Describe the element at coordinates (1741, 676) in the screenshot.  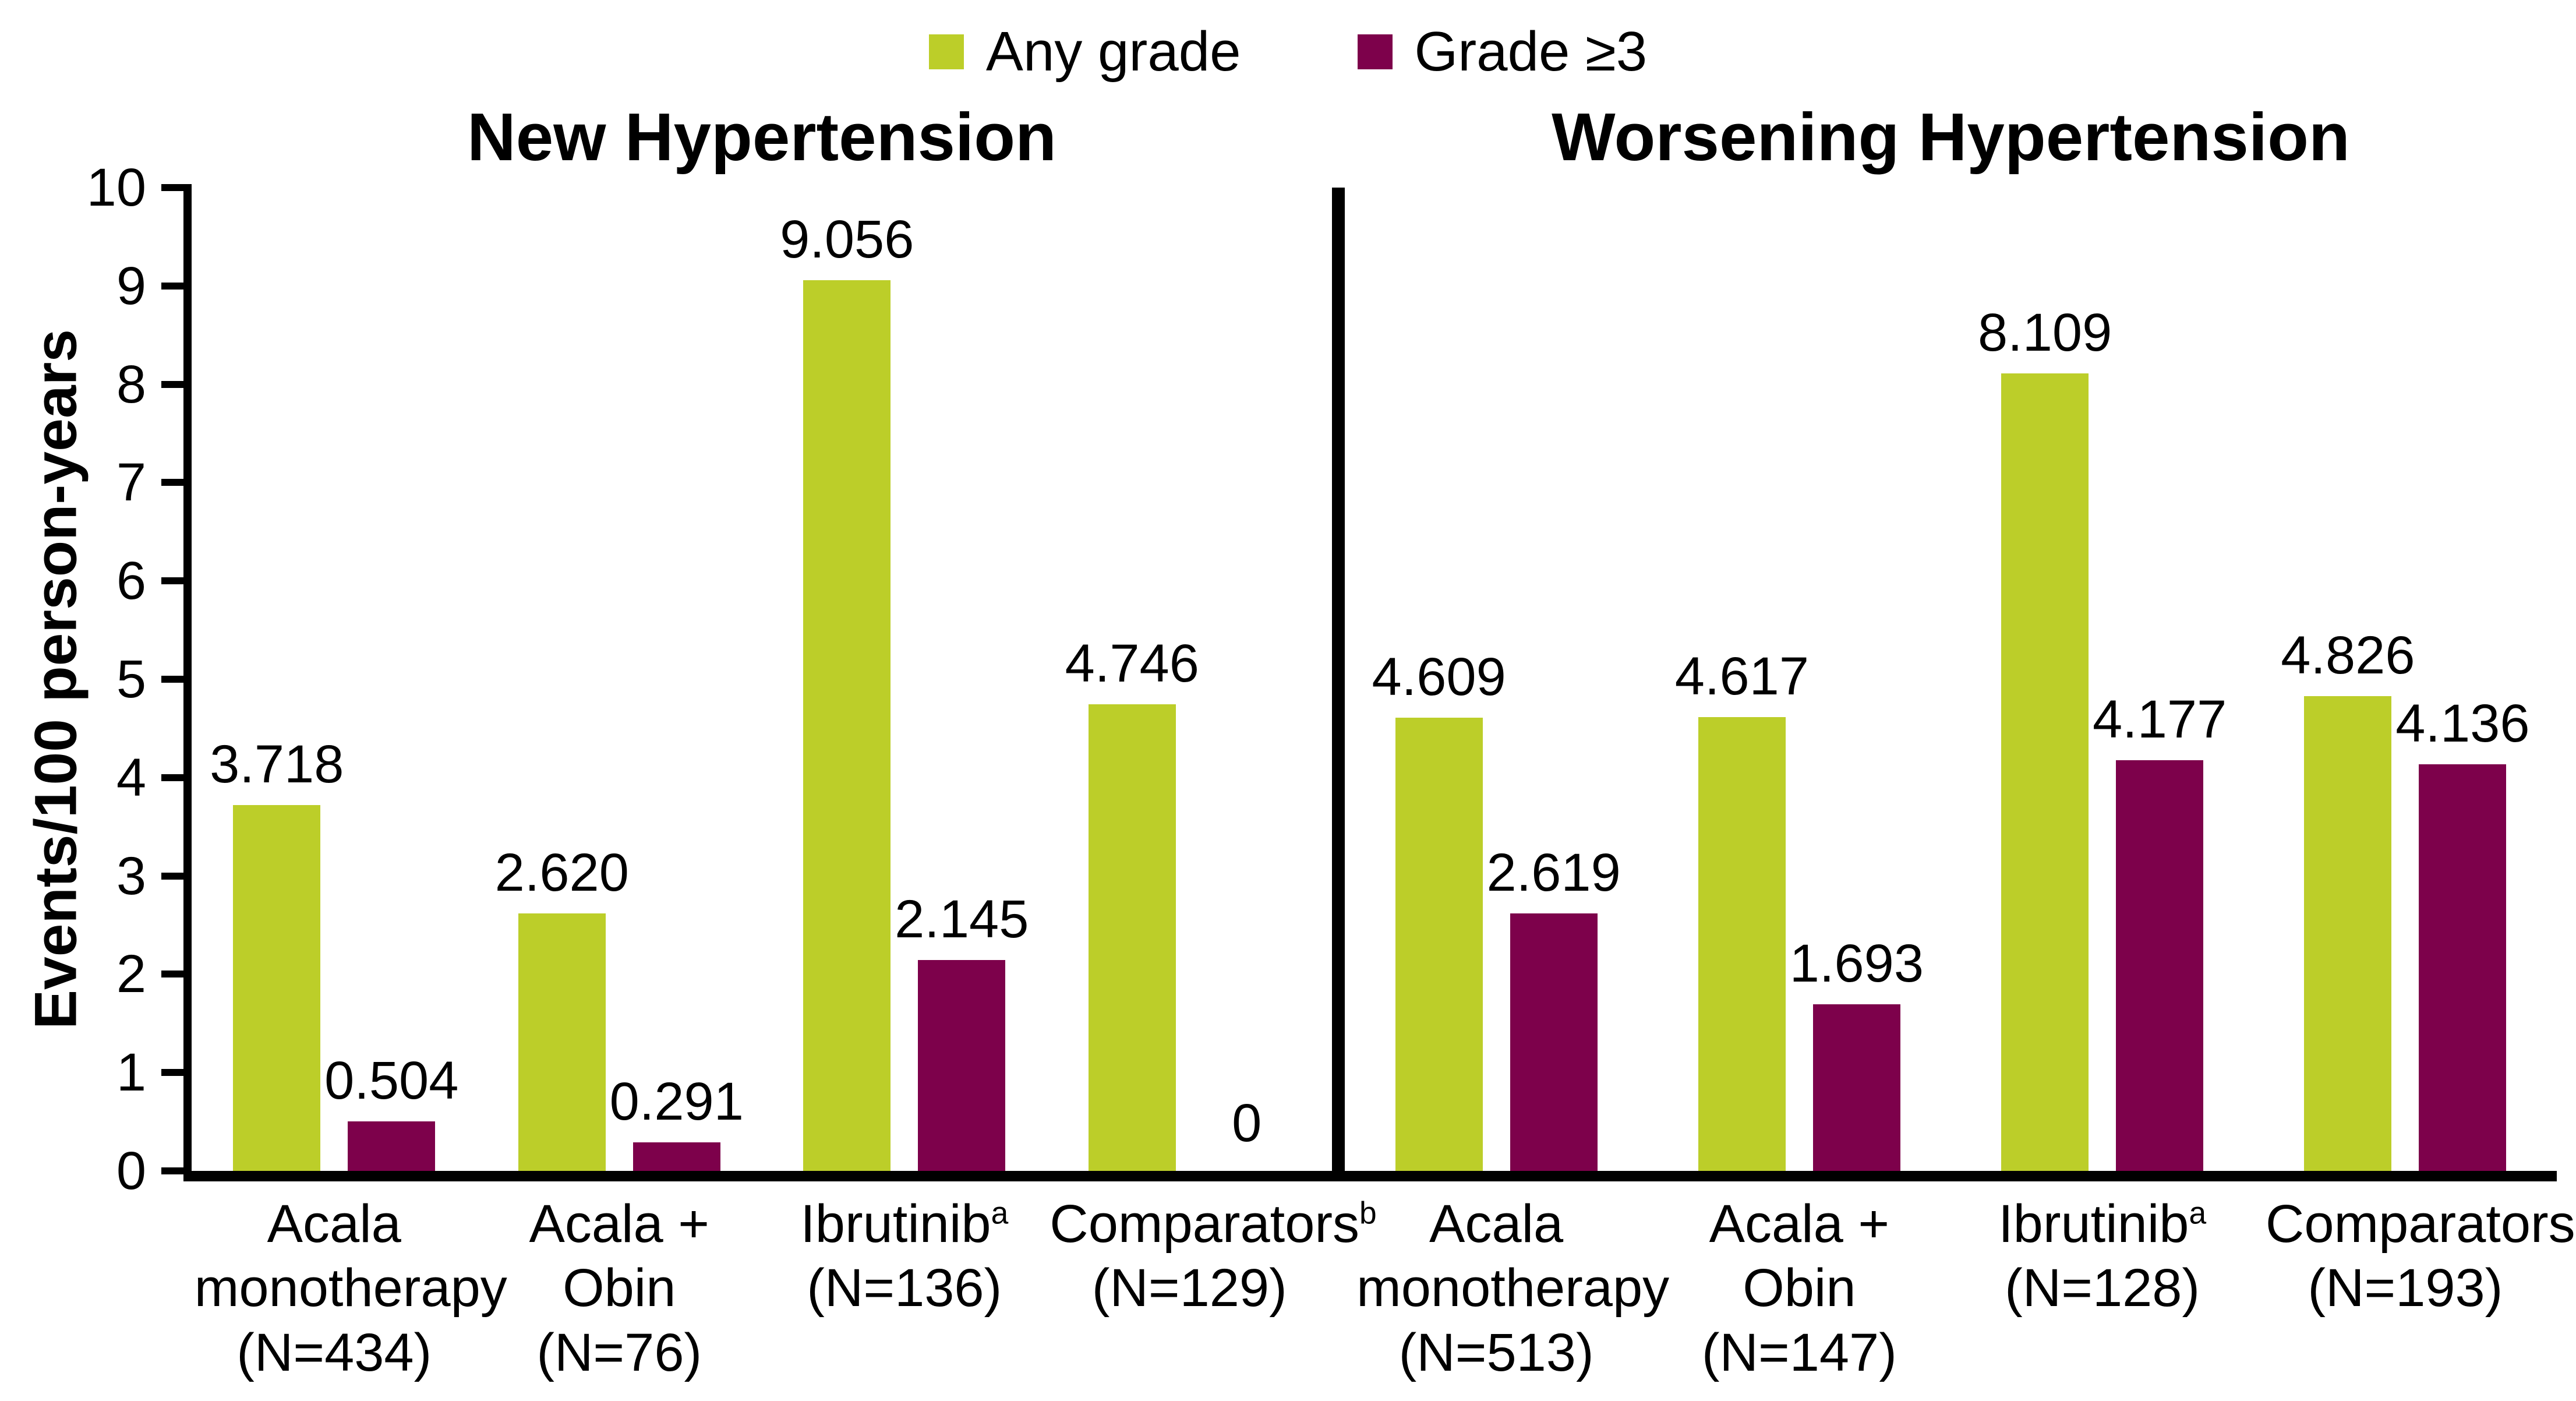
I see `bar-value-label: 4.617` at that location.